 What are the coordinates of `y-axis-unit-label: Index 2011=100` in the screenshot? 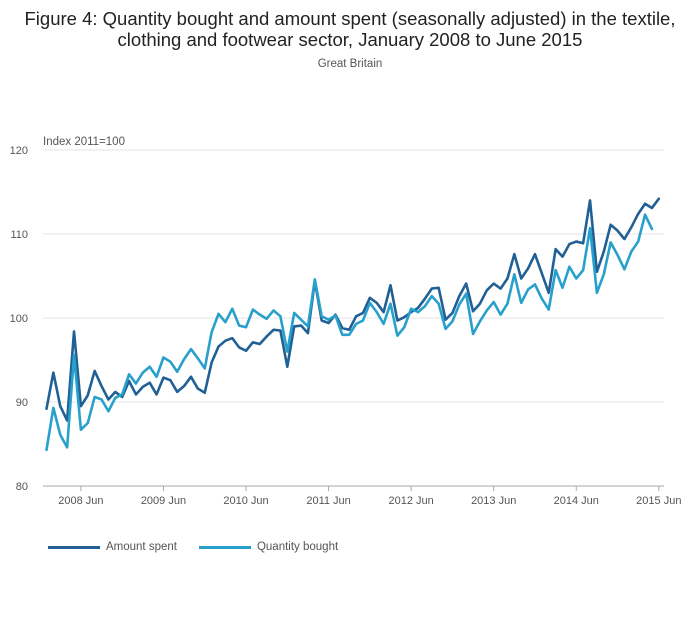 It's located at (84, 142).